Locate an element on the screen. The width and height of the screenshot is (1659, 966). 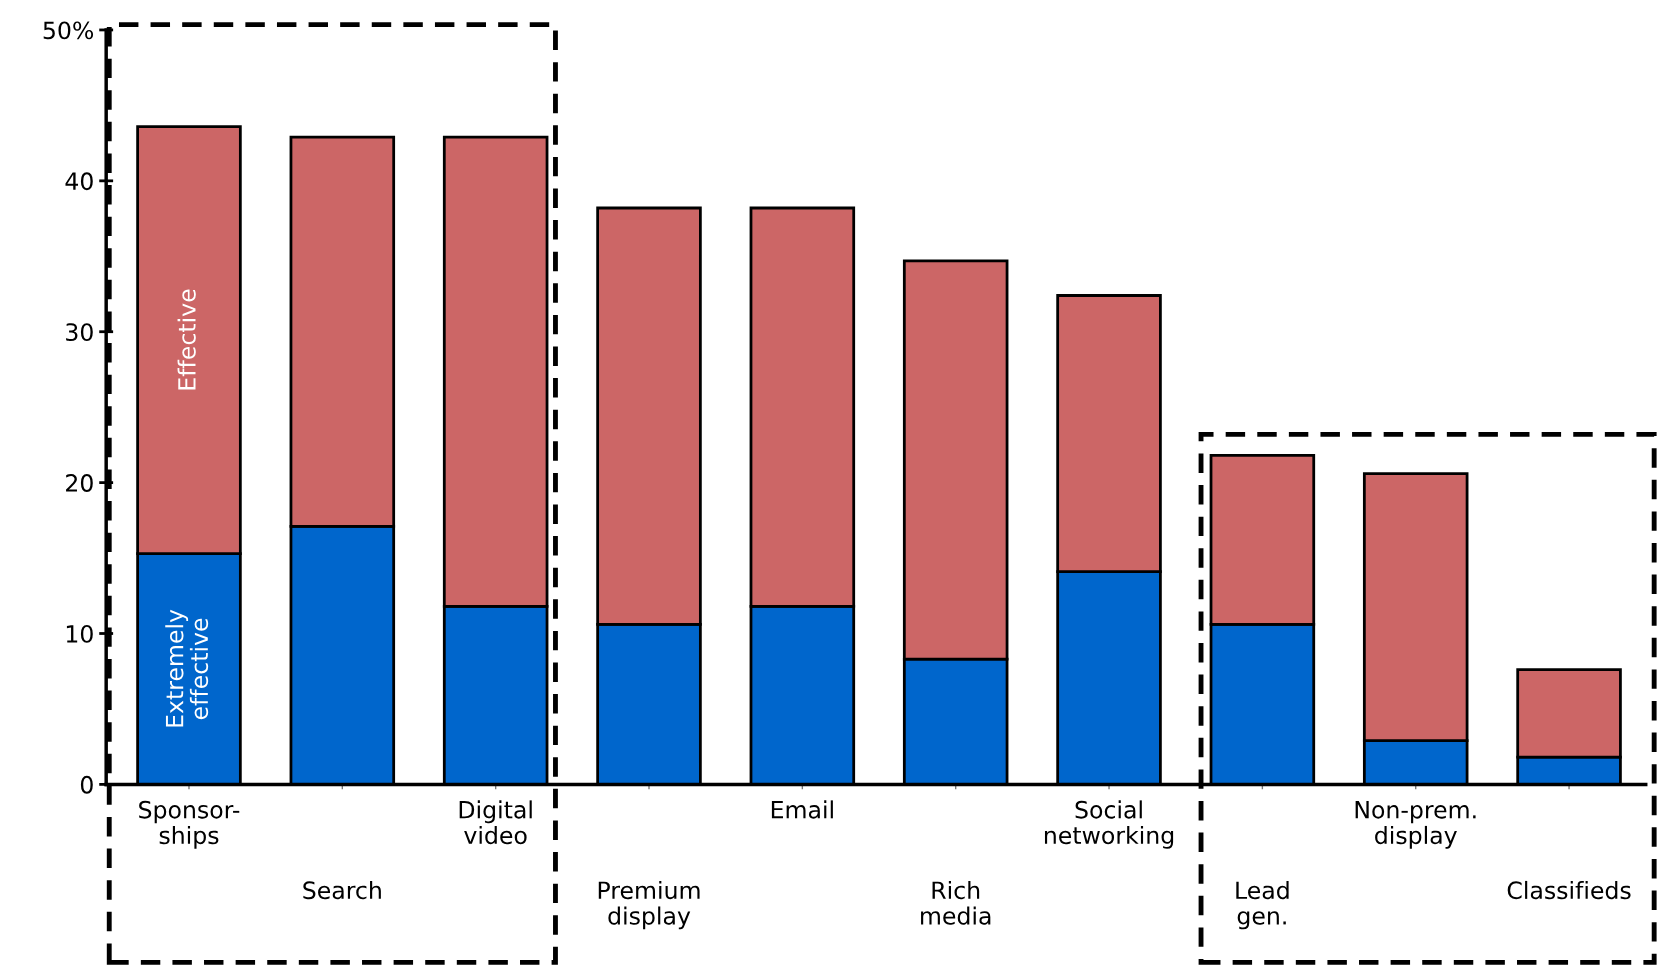
series-label: Effective is located at coordinates (186, 339).